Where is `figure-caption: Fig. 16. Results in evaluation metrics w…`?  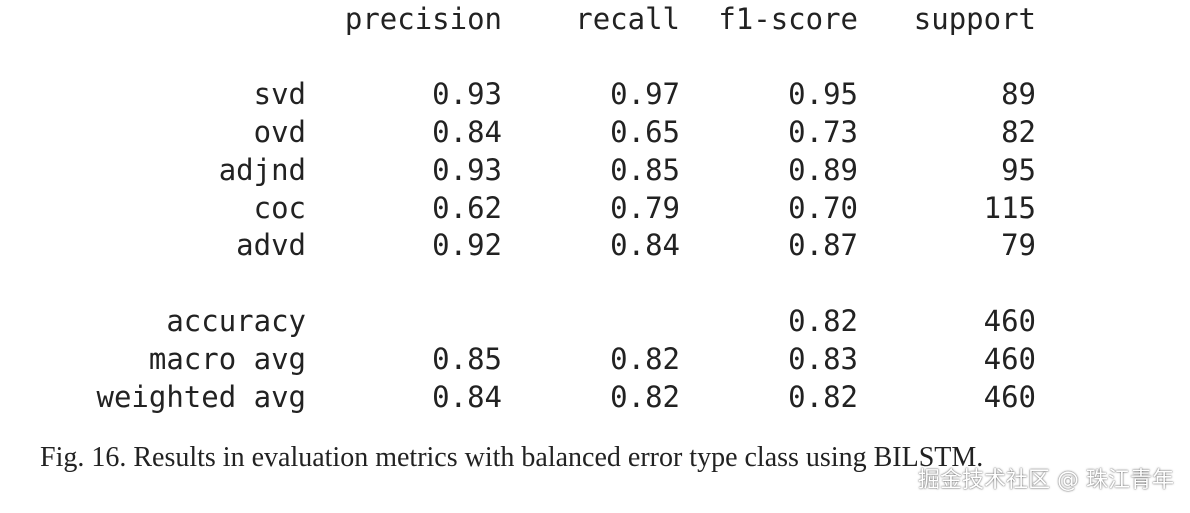 figure-caption: Fig. 16. Results in evaluation metrics w… is located at coordinates (512, 457).